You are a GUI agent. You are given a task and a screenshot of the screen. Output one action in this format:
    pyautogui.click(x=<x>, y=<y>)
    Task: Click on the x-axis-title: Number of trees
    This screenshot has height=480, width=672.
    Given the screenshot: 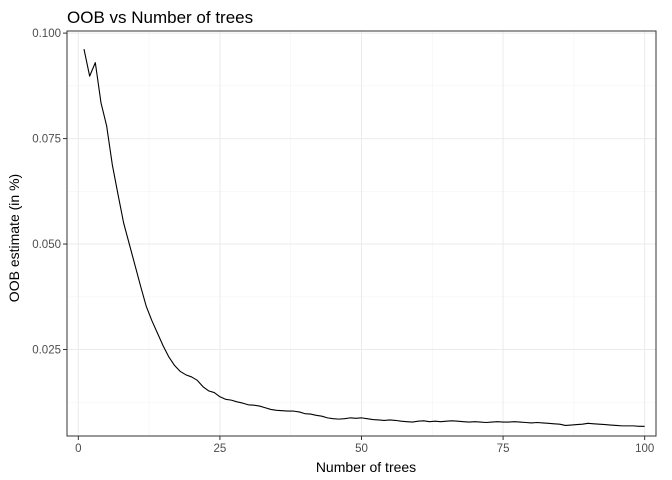 What is the action you would take?
    pyautogui.click(x=366, y=467)
    